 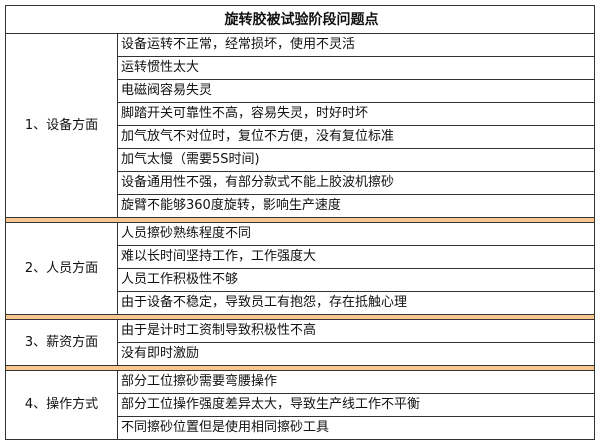 I want to click on table-row: 3、薪资方面 由于是计时工资制导致积极性不高, so click(x=300, y=342).